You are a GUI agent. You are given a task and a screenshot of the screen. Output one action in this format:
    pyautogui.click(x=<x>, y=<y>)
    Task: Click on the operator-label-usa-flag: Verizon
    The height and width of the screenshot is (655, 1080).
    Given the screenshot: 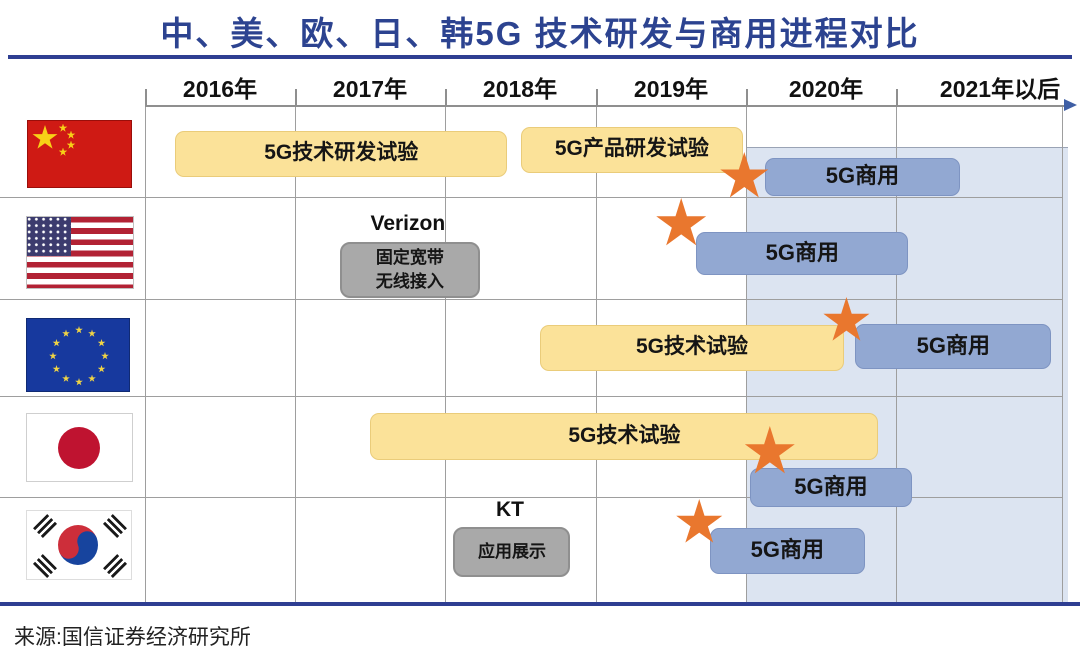 What is the action you would take?
    pyautogui.click(x=408, y=223)
    